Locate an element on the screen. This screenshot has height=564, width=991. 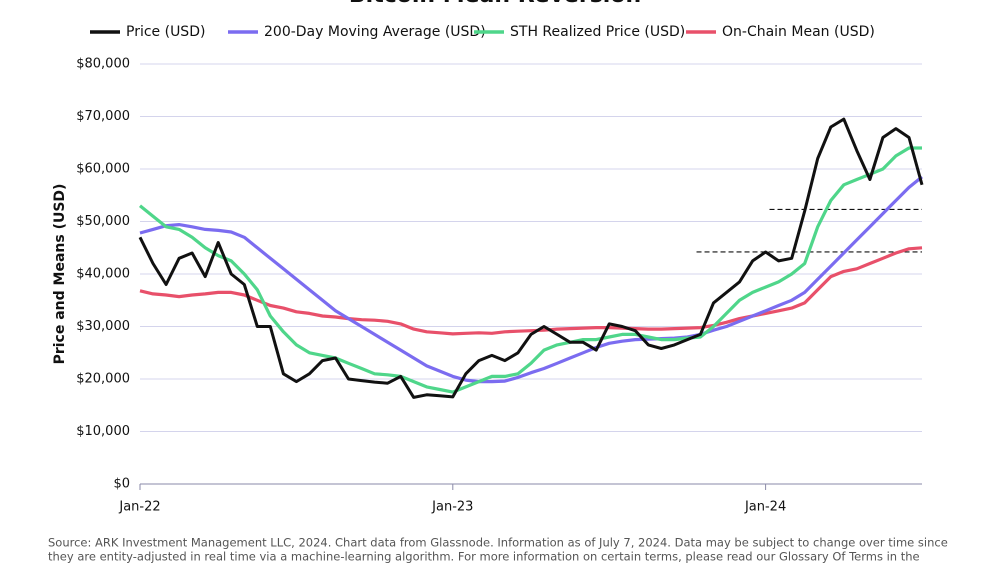
x-tick-label: Jan-24 is located at coordinates (765, 507).